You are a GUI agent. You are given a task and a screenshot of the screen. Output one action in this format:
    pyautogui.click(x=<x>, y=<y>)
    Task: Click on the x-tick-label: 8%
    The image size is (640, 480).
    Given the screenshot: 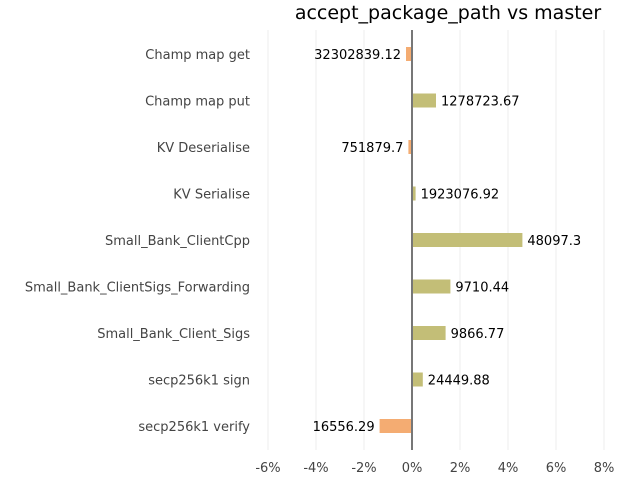 What is the action you would take?
    pyautogui.click(x=604, y=468)
    